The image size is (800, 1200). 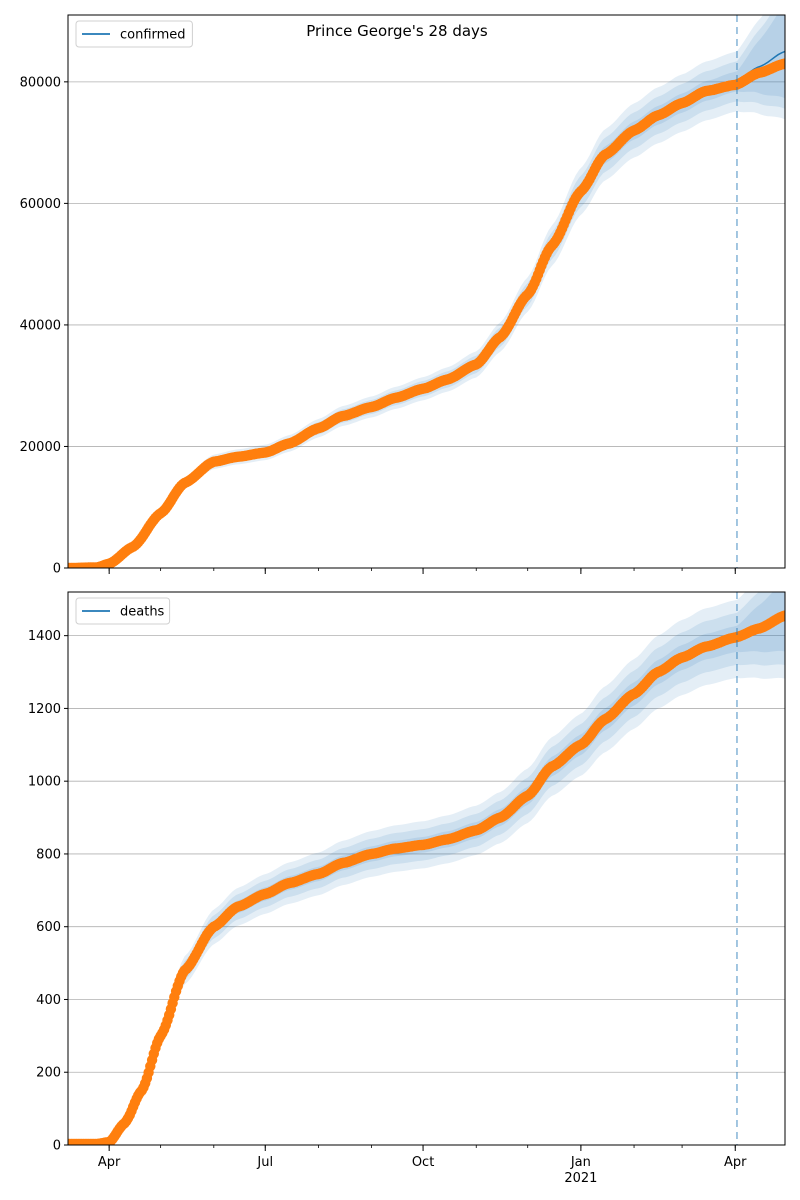 I want to click on x-tick-label: Jan, so click(x=580, y=1162).